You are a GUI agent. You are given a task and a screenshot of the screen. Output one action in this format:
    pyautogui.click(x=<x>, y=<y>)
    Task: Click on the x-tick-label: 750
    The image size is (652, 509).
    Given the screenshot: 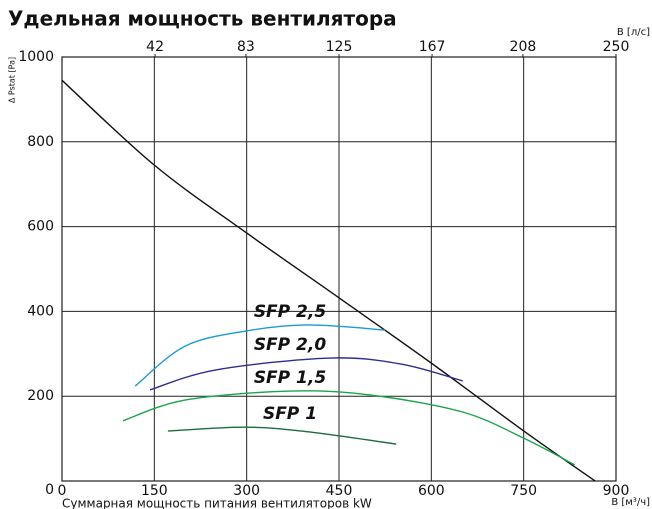 What is the action you would take?
    pyautogui.click(x=523, y=491)
    